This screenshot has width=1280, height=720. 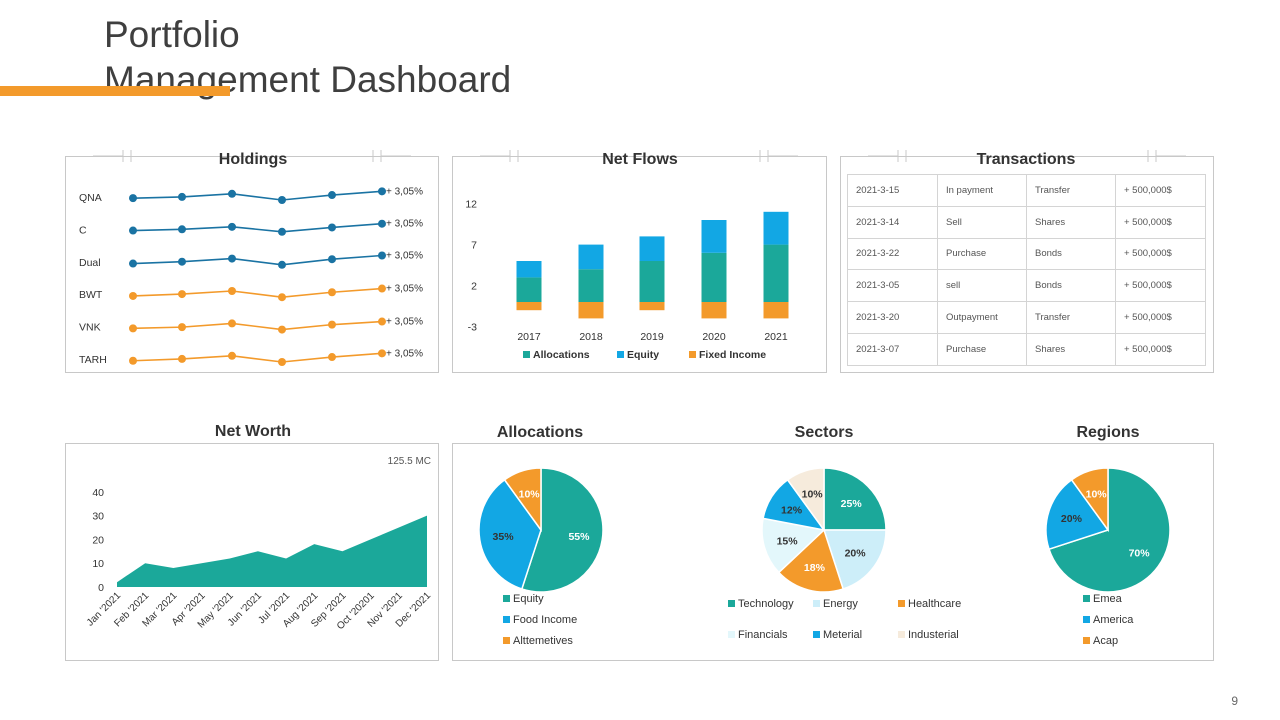 What do you see at coordinates (640, 159) in the screenshot?
I see `net-flows-title: Net Flows` at bounding box center [640, 159].